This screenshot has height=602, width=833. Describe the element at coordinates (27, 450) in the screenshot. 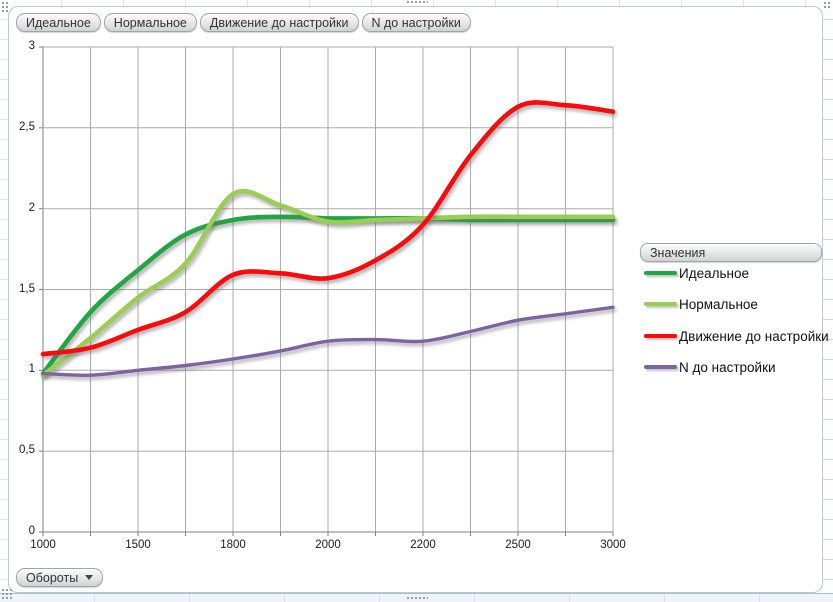

I see `y-axis-tick-label: 0,5` at that location.